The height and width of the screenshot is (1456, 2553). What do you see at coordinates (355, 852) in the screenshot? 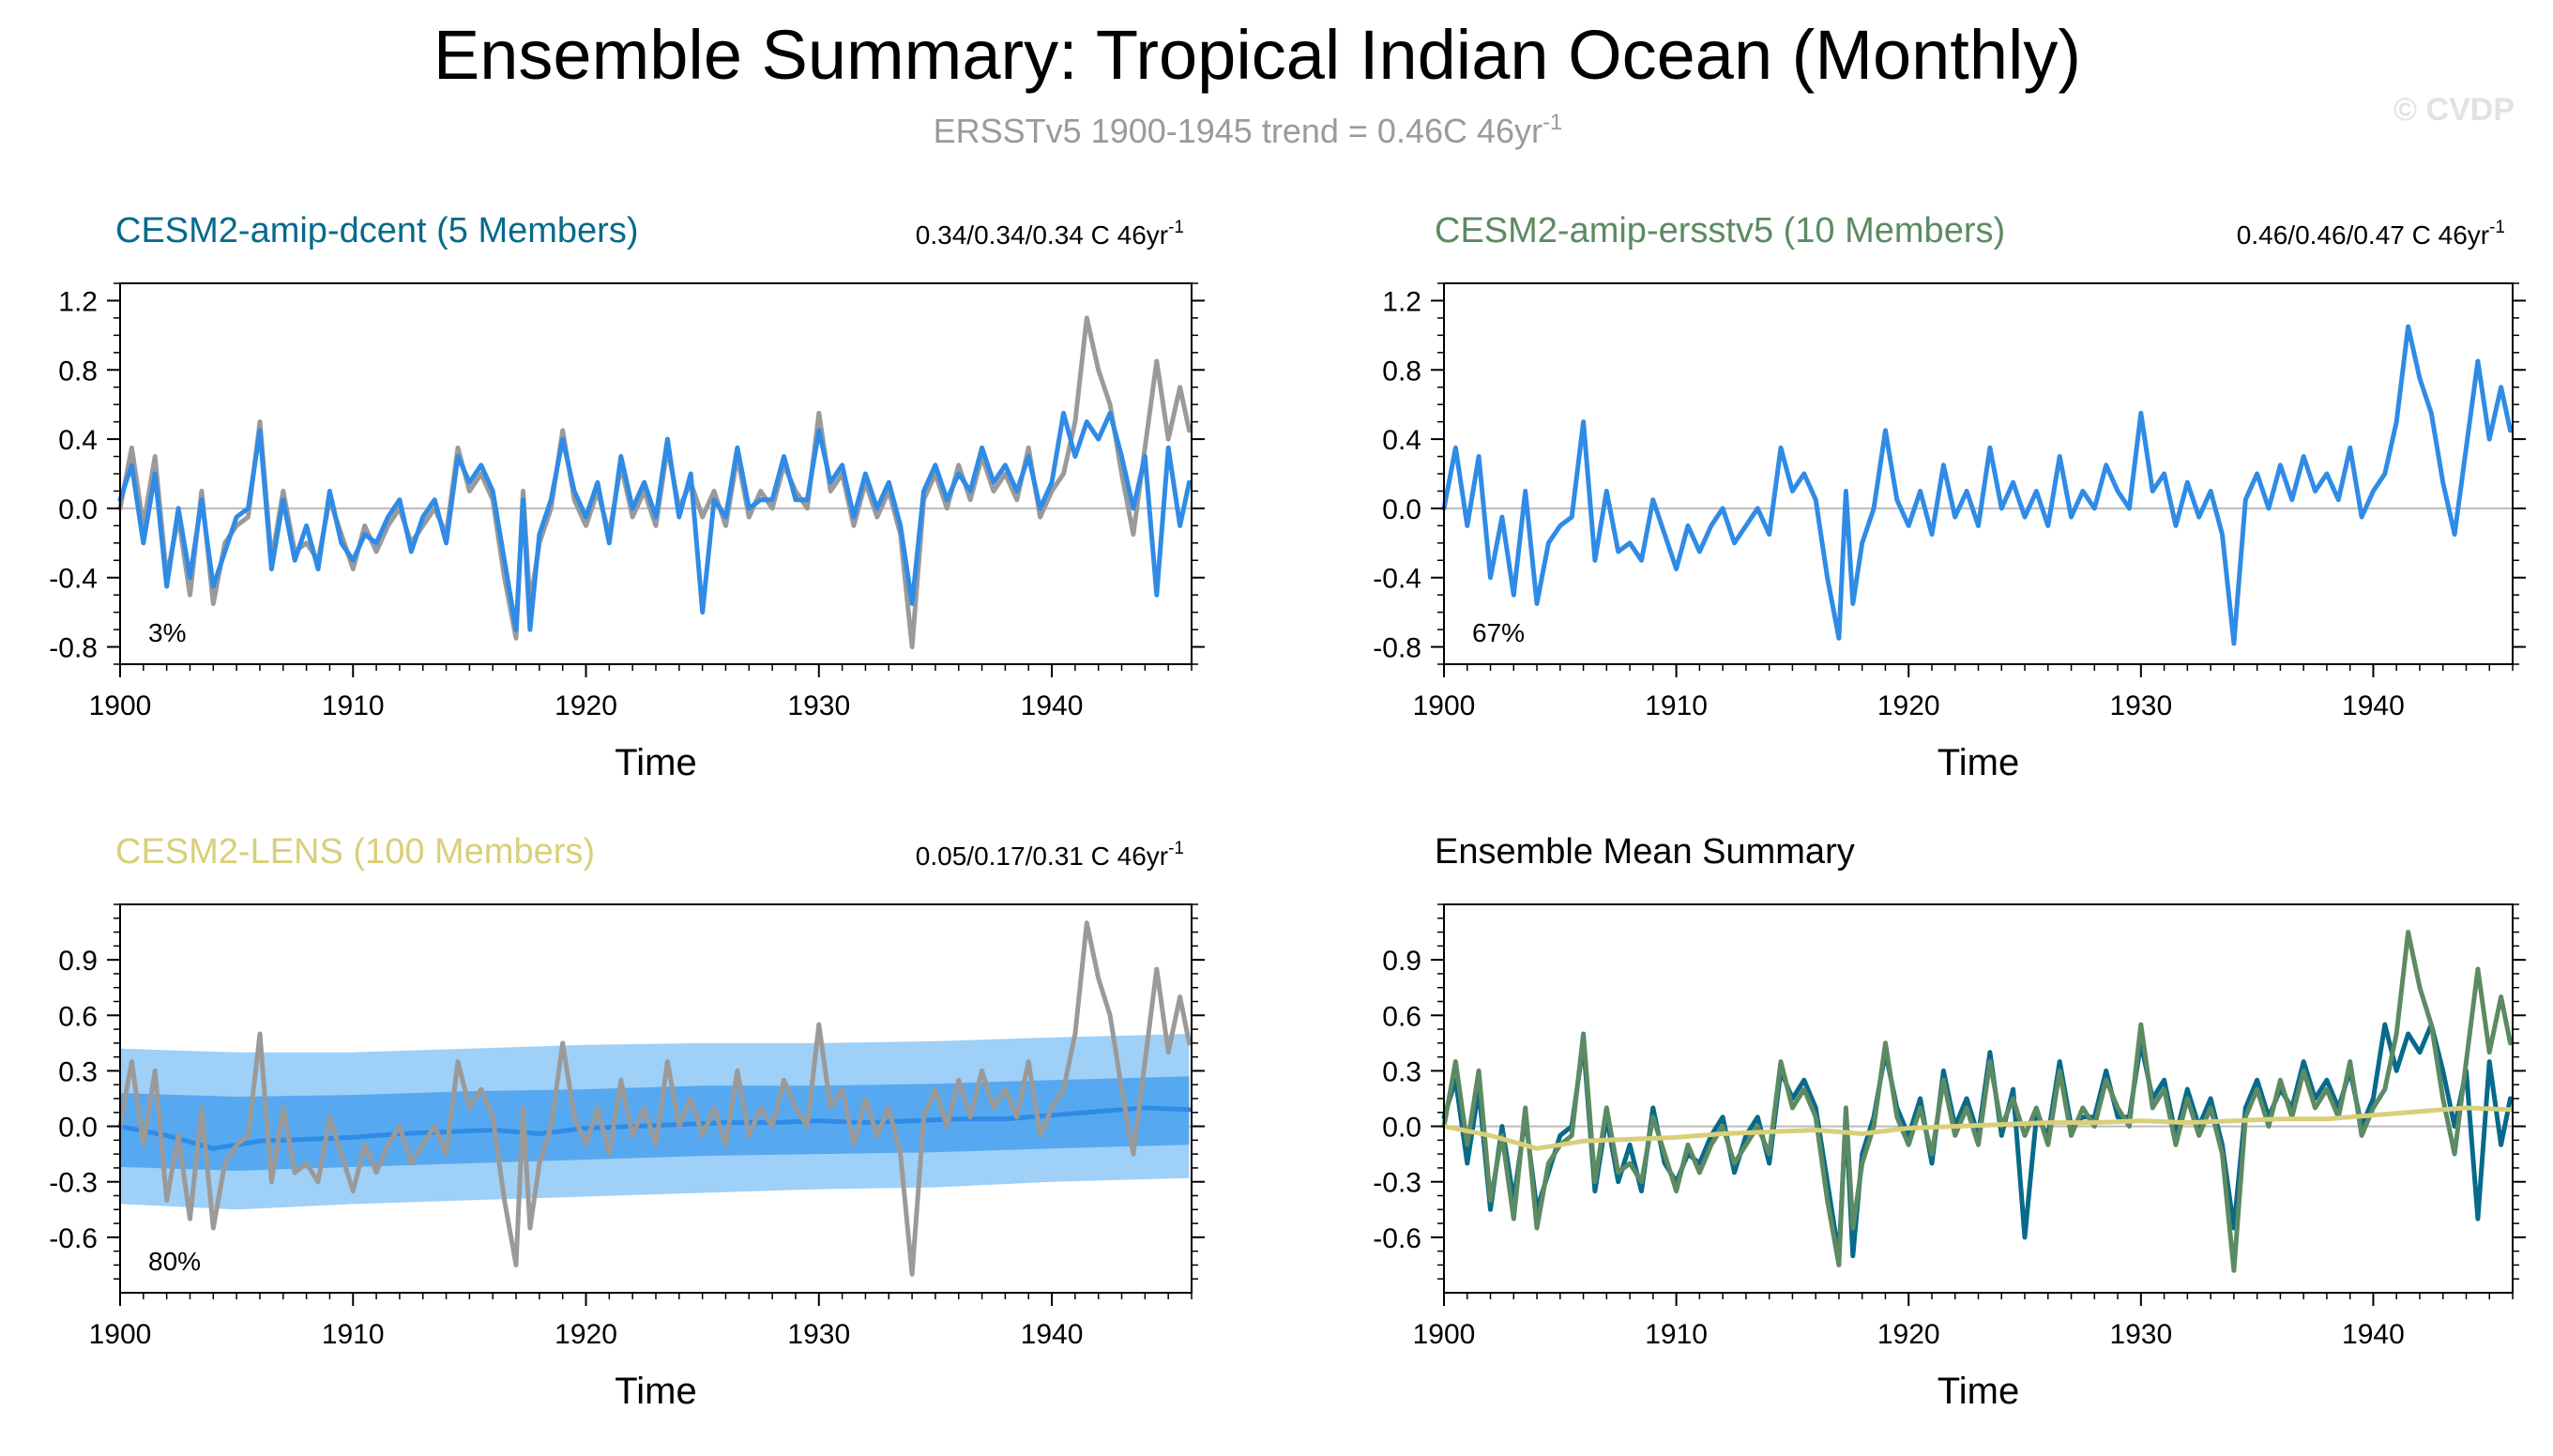
I see `panel-title: CESM2-LENS (100 Members)` at bounding box center [355, 852].